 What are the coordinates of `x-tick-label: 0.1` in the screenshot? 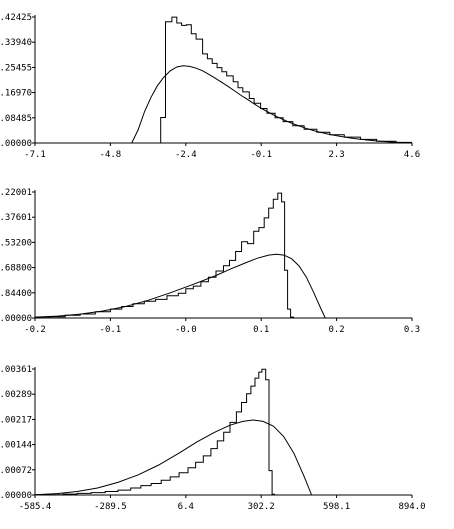 It's located at (261, 330).